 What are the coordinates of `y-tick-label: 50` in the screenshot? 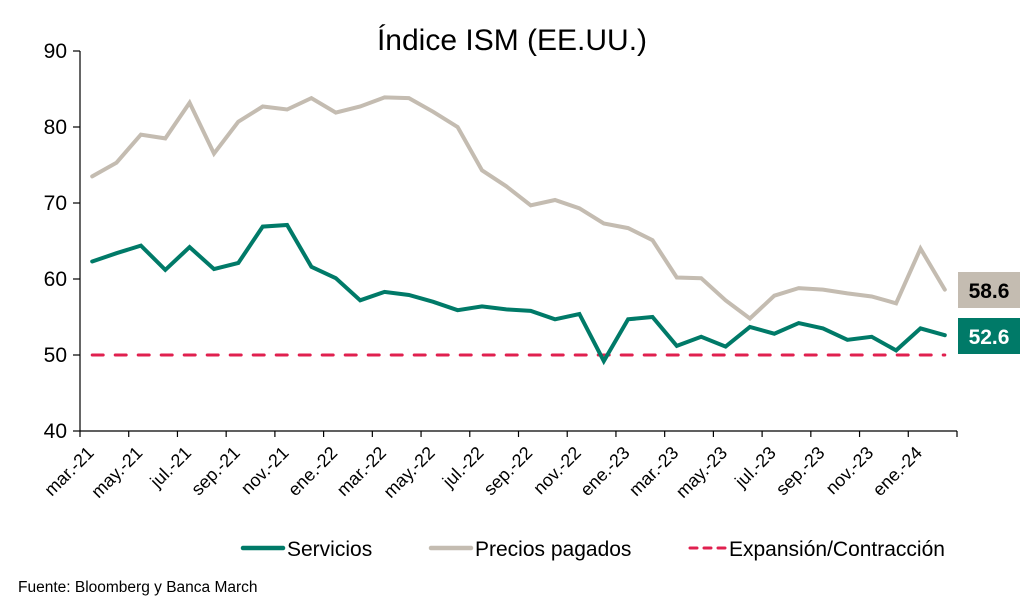 It's located at (55, 355).